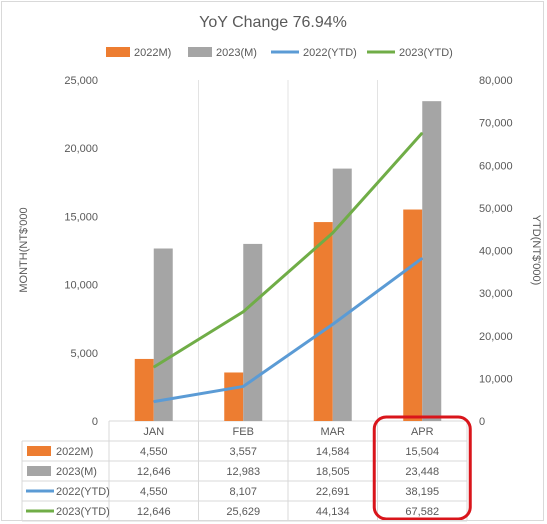 This screenshot has height=524, width=547. I want to click on right-tick-label: 50,000, so click(496, 209).